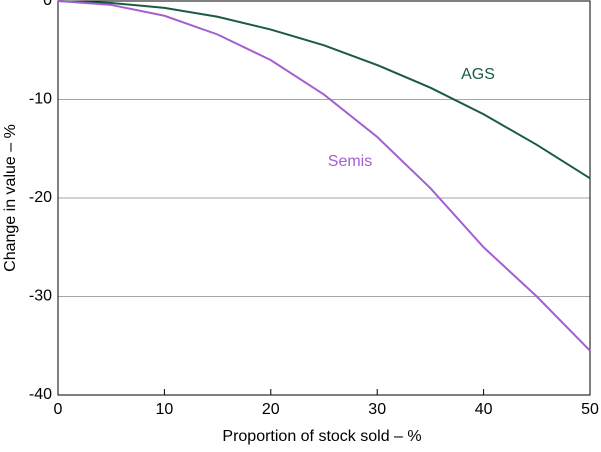 The height and width of the screenshot is (452, 601). What do you see at coordinates (58, 409) in the screenshot?
I see `x-tick-label: 0` at bounding box center [58, 409].